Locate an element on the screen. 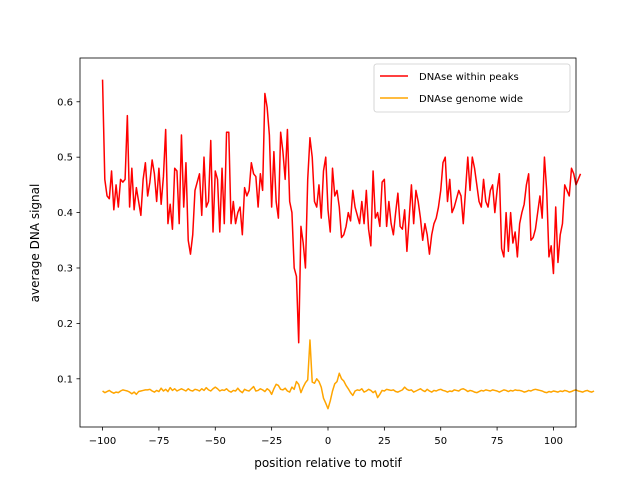 Image resolution: width=640 pixels, height=480 pixels. legend-box is located at coordinates (472, 88).